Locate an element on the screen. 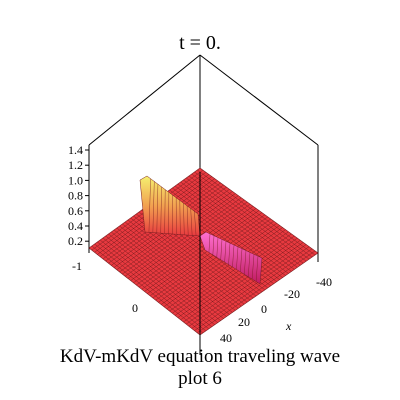 The image size is (400, 400). z-axis: 1.41.21.0 0.80.60.40.2 is located at coordinates (78, 195).